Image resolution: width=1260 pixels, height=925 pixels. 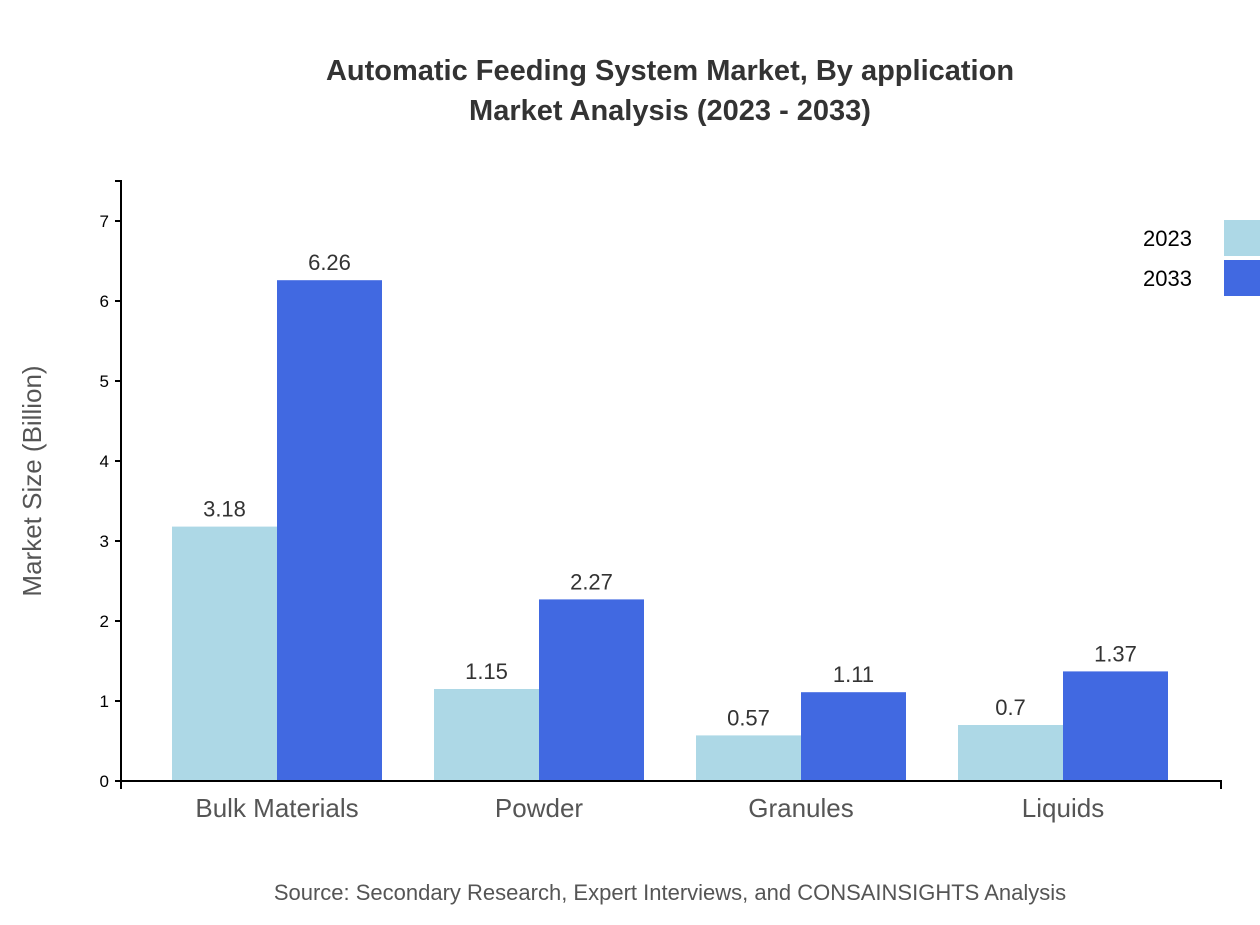 I want to click on x-tick-label: Powder, so click(x=539, y=808).